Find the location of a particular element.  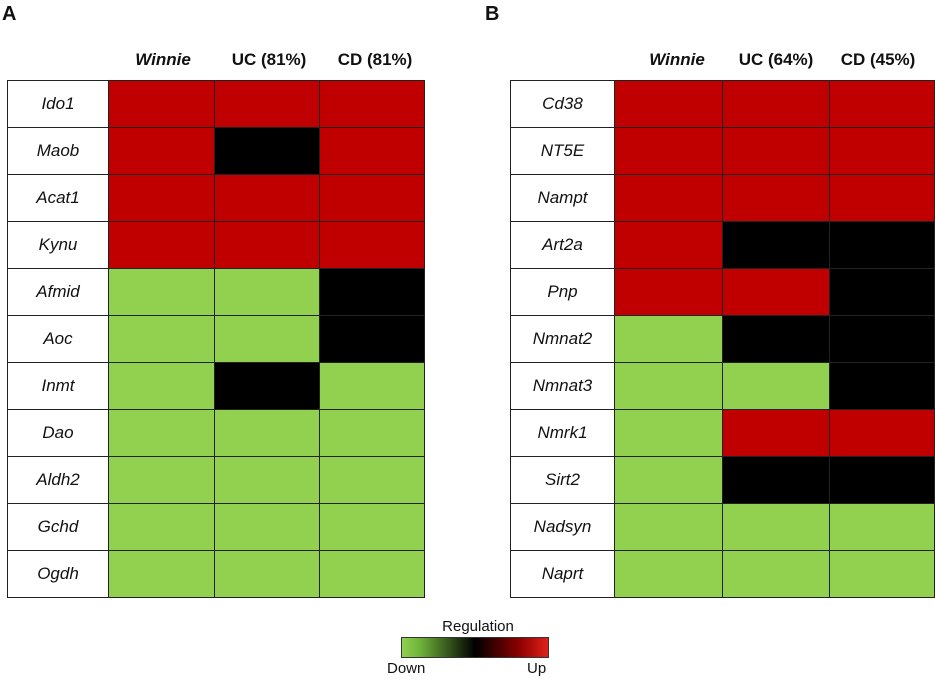

gene-label: Ogdh is located at coordinates (58, 574).